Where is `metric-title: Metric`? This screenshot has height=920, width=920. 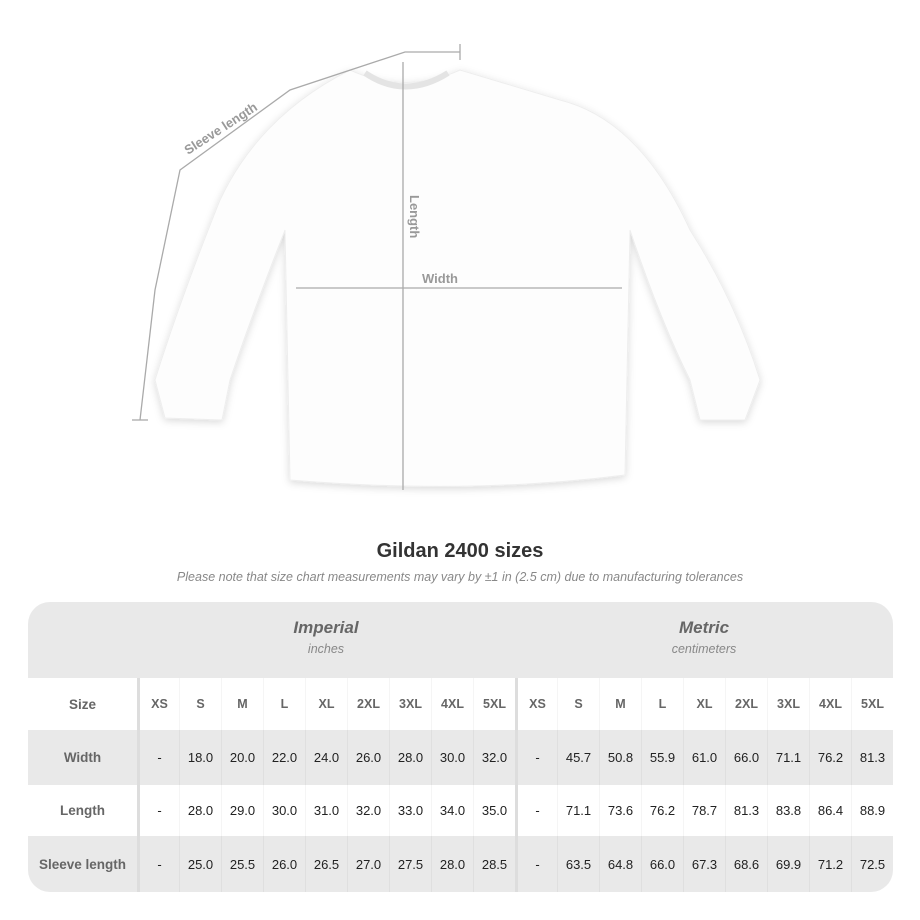
metric-title: Metric is located at coordinates (704, 627).